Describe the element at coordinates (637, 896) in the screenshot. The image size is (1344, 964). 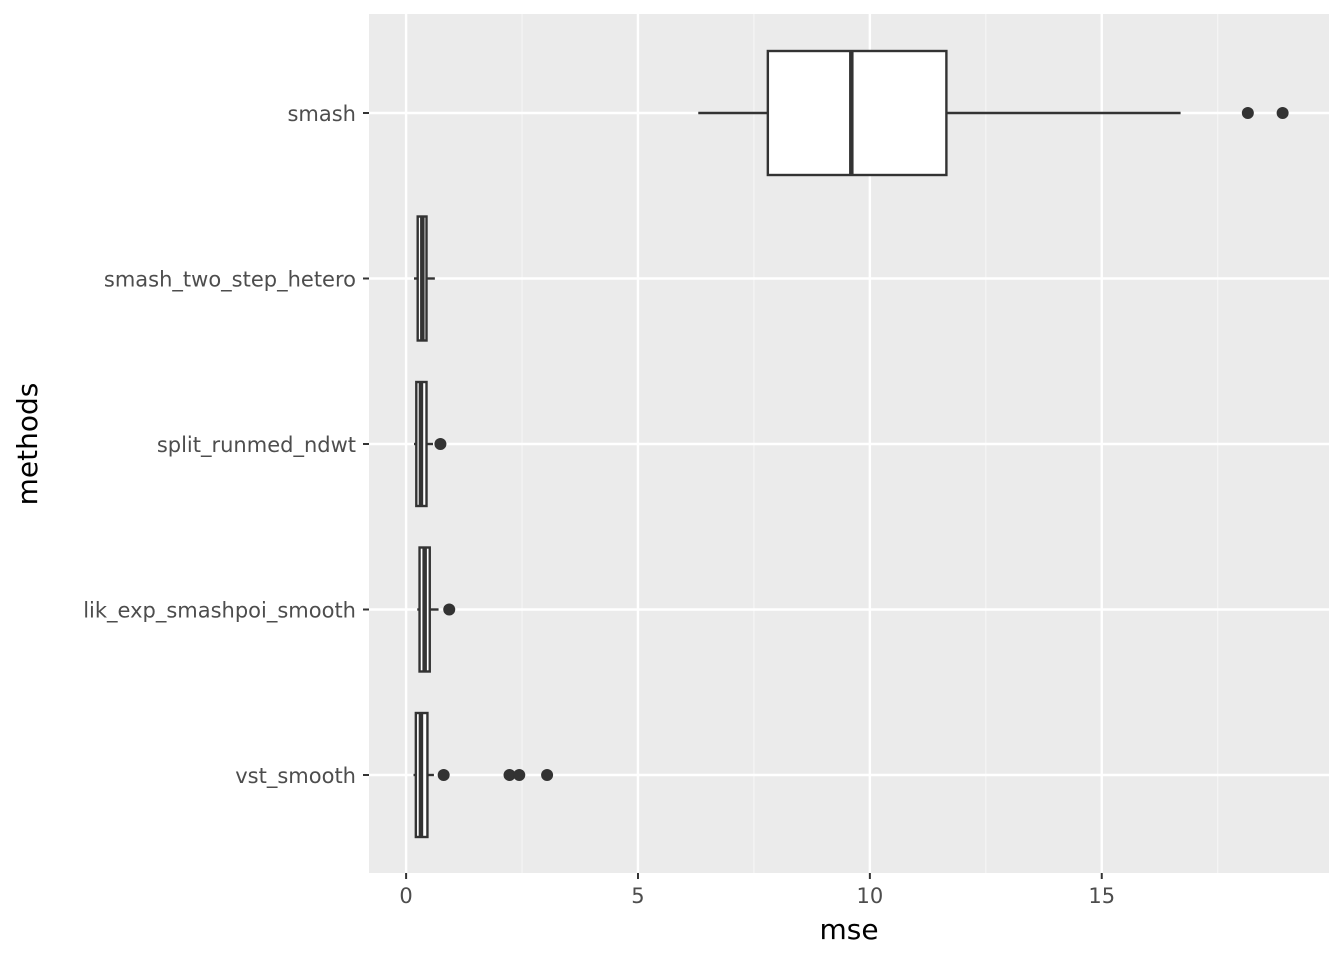
I see `x-tick-label: 5` at that location.